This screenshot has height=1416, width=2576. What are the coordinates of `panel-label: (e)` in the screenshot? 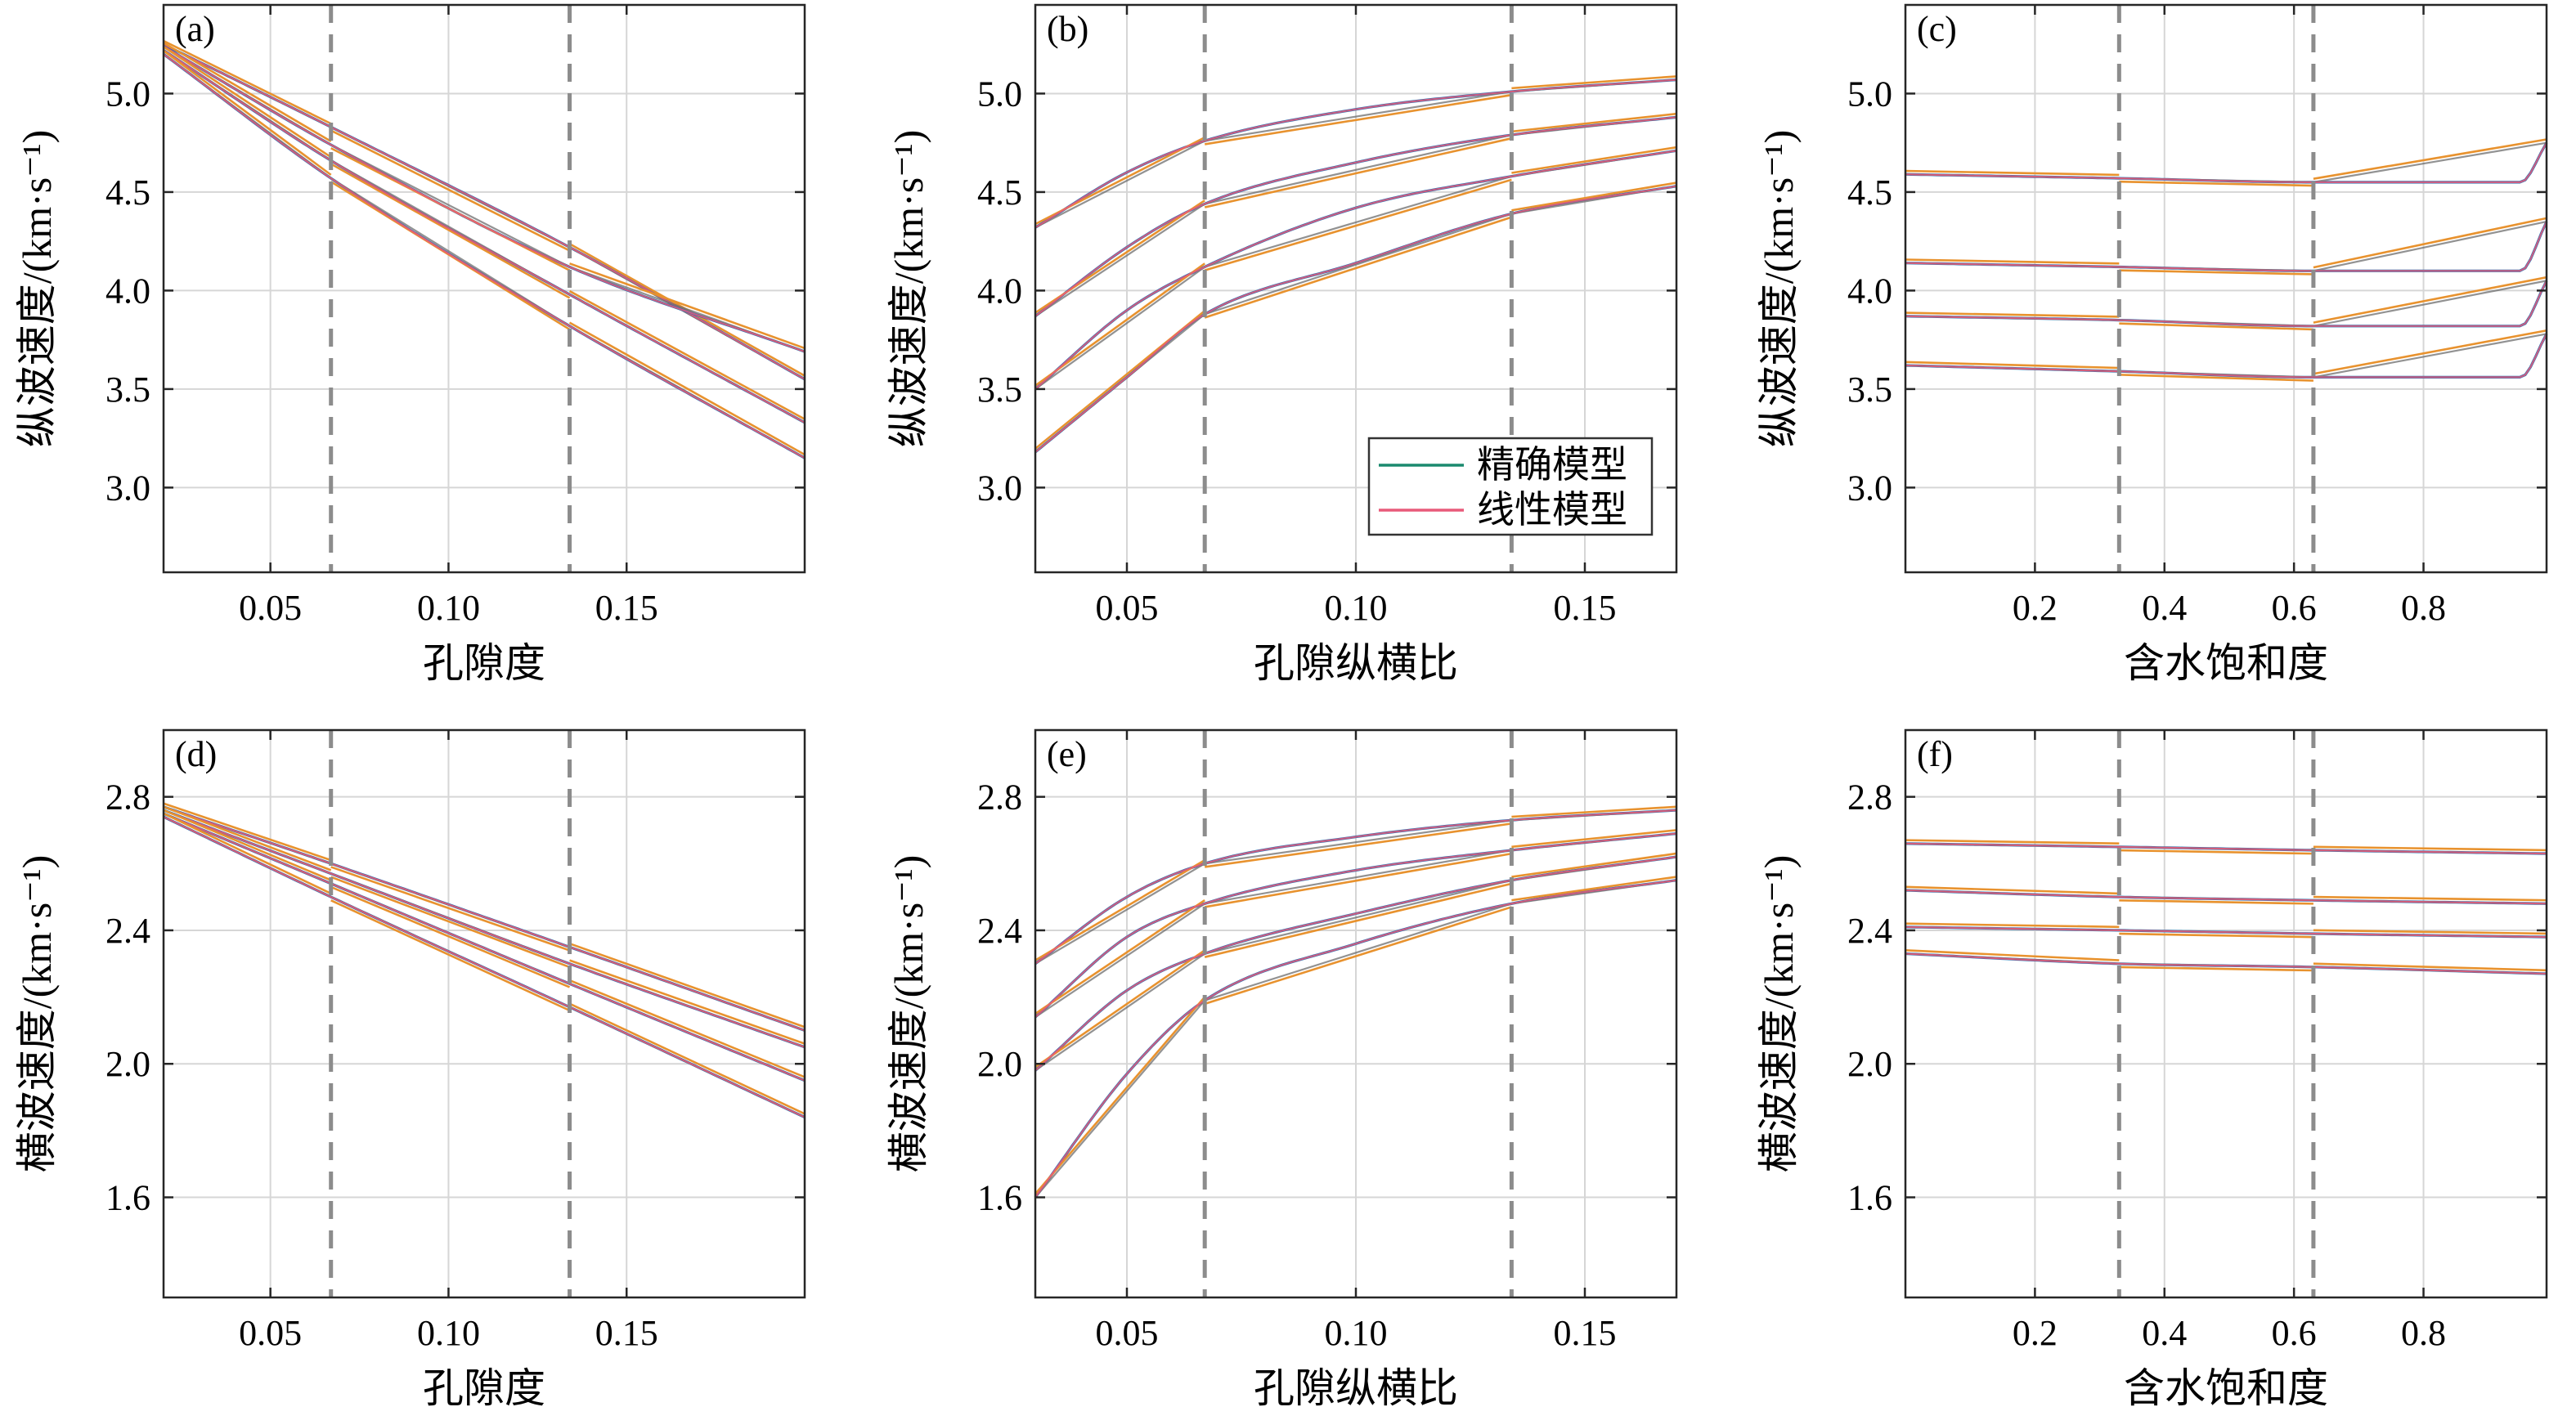 It's located at (1067, 754).